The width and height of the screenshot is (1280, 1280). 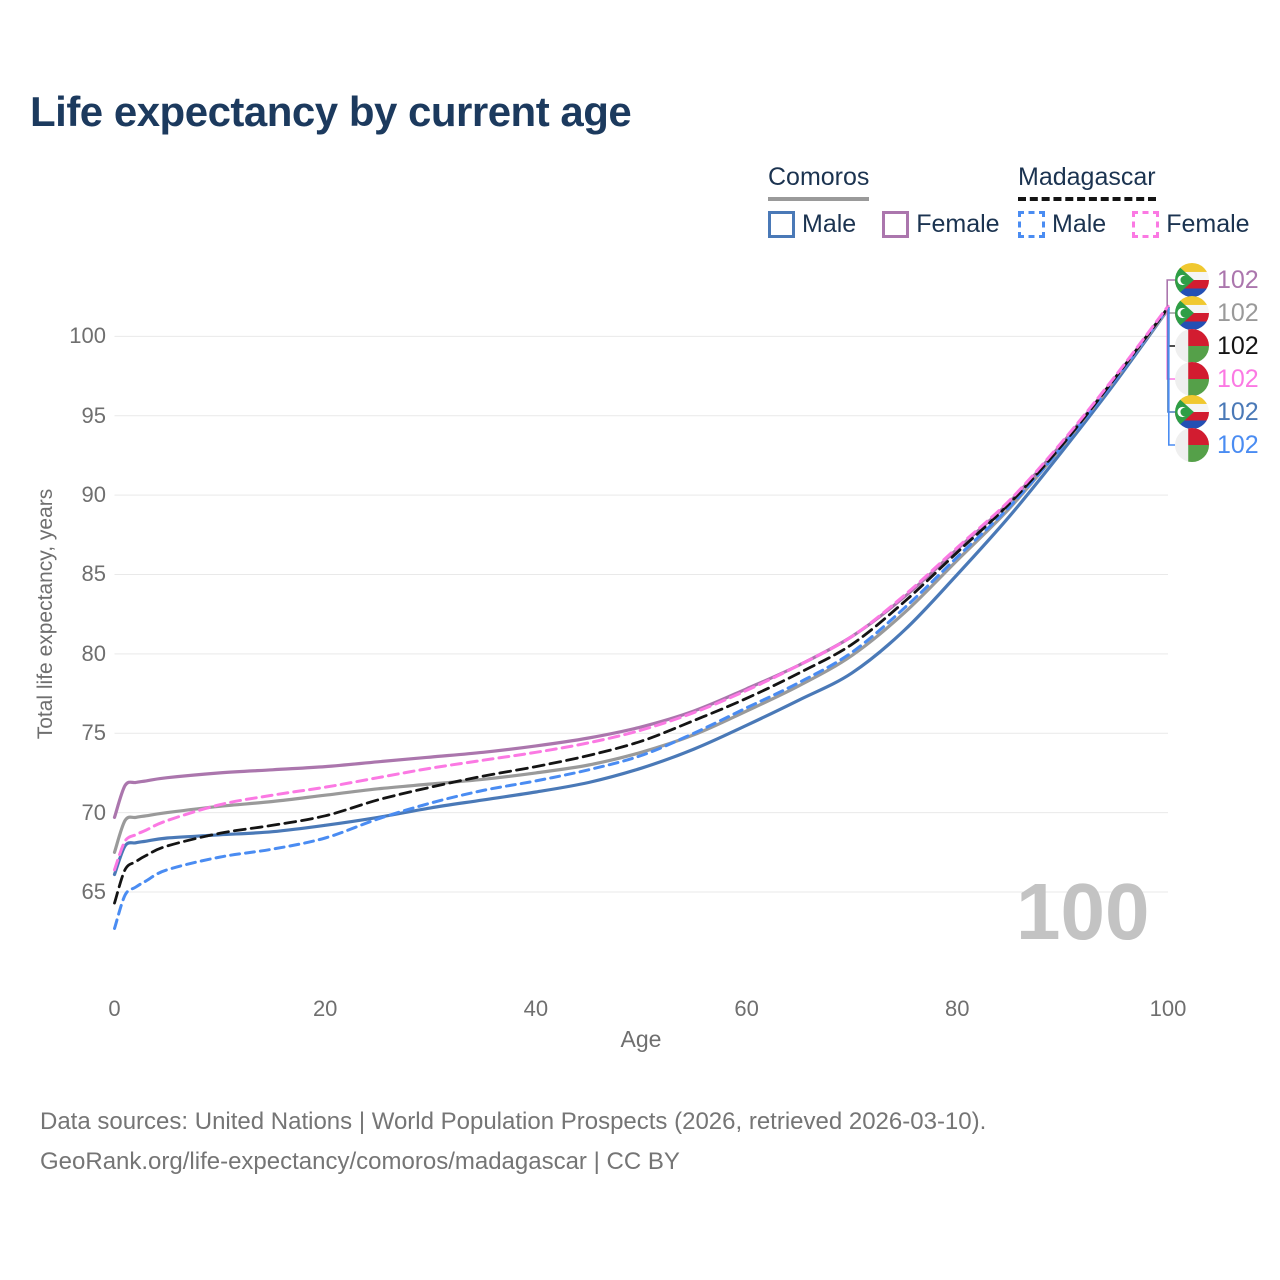 I want to click on x-tick-label-20: 20, so click(x=325, y=1008).